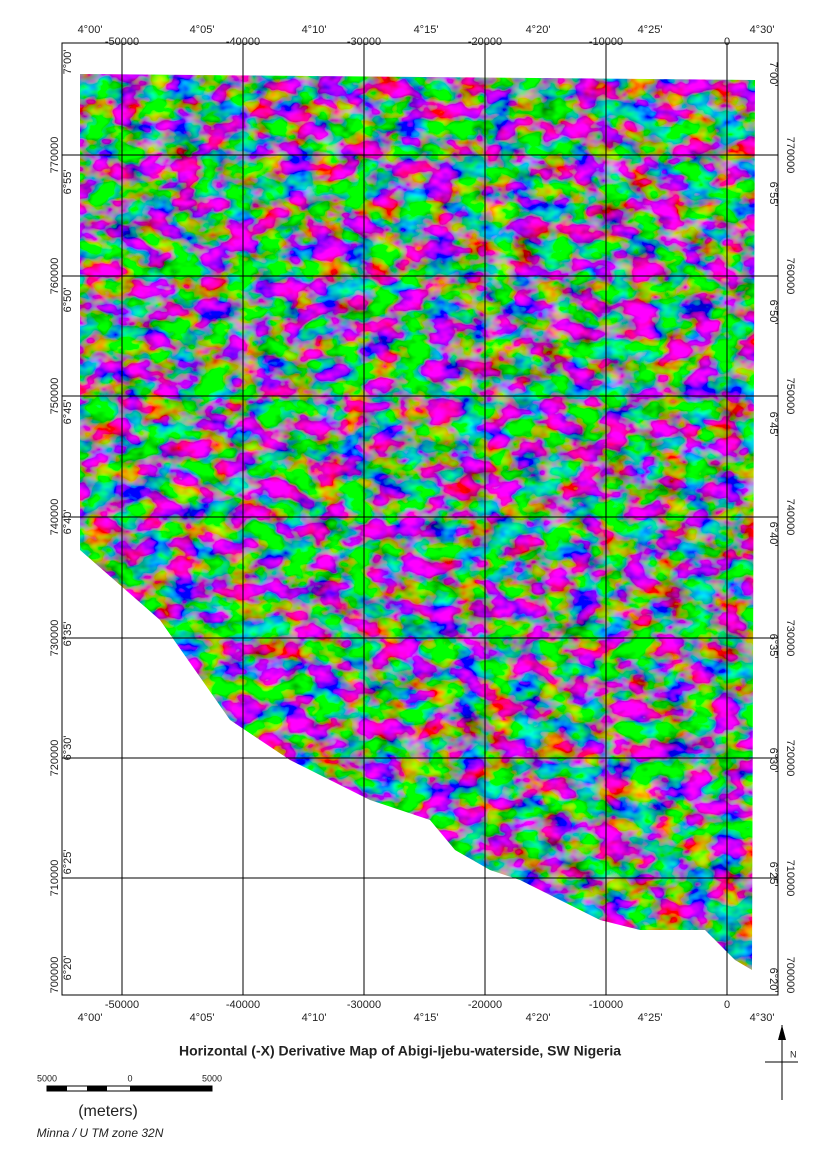 The height and width of the screenshot is (1149, 831). Describe the element at coordinates (793, 1054) in the screenshot. I see `north-label: N` at that location.